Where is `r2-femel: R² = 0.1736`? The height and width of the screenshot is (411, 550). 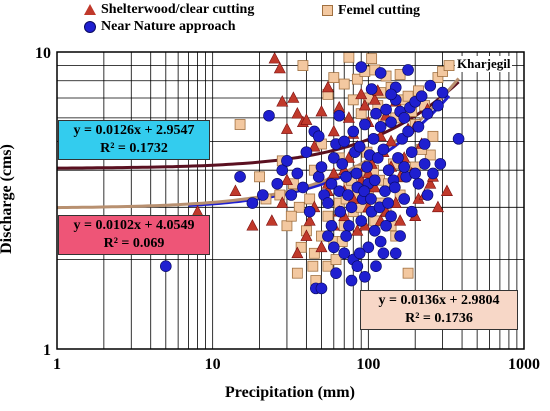
r2-femel: R² = 0.1736 is located at coordinates (439, 318).